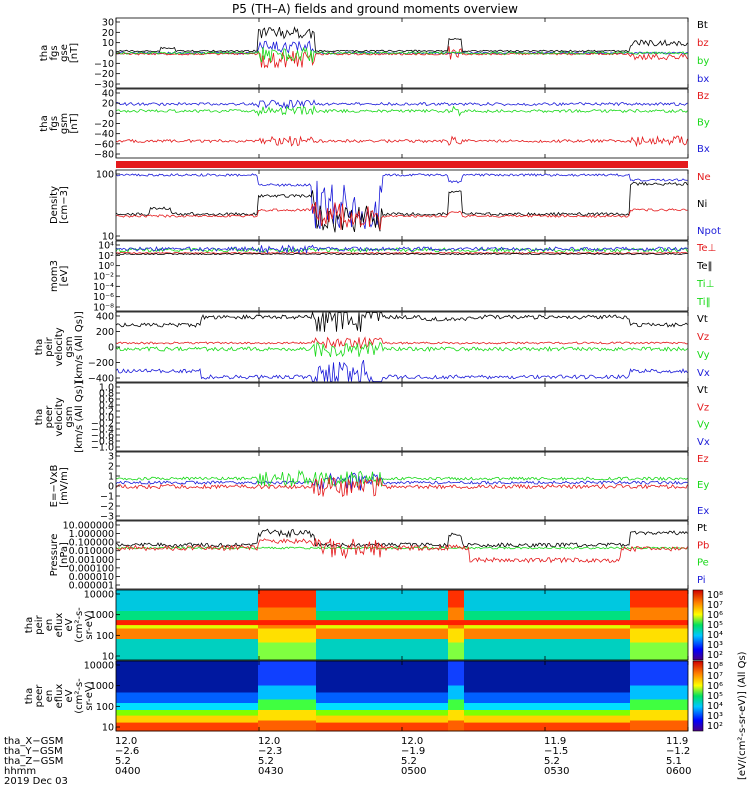 This screenshot has height=800, width=750. Describe the element at coordinates (74, 123) in the screenshot. I see `y-axis-label: [nT]` at that location.